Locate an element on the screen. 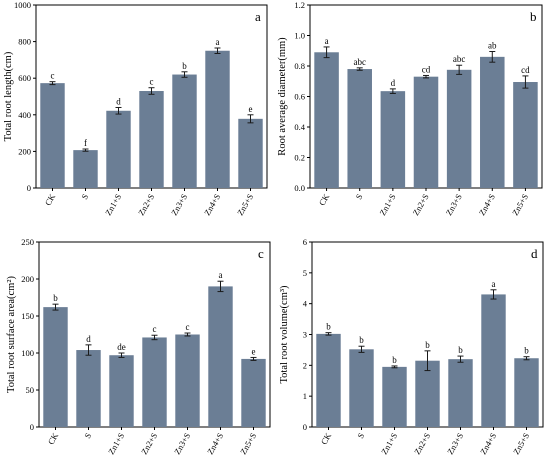 The width and height of the screenshot is (550, 456). y-tick-label: 3 is located at coordinates (305, 335).